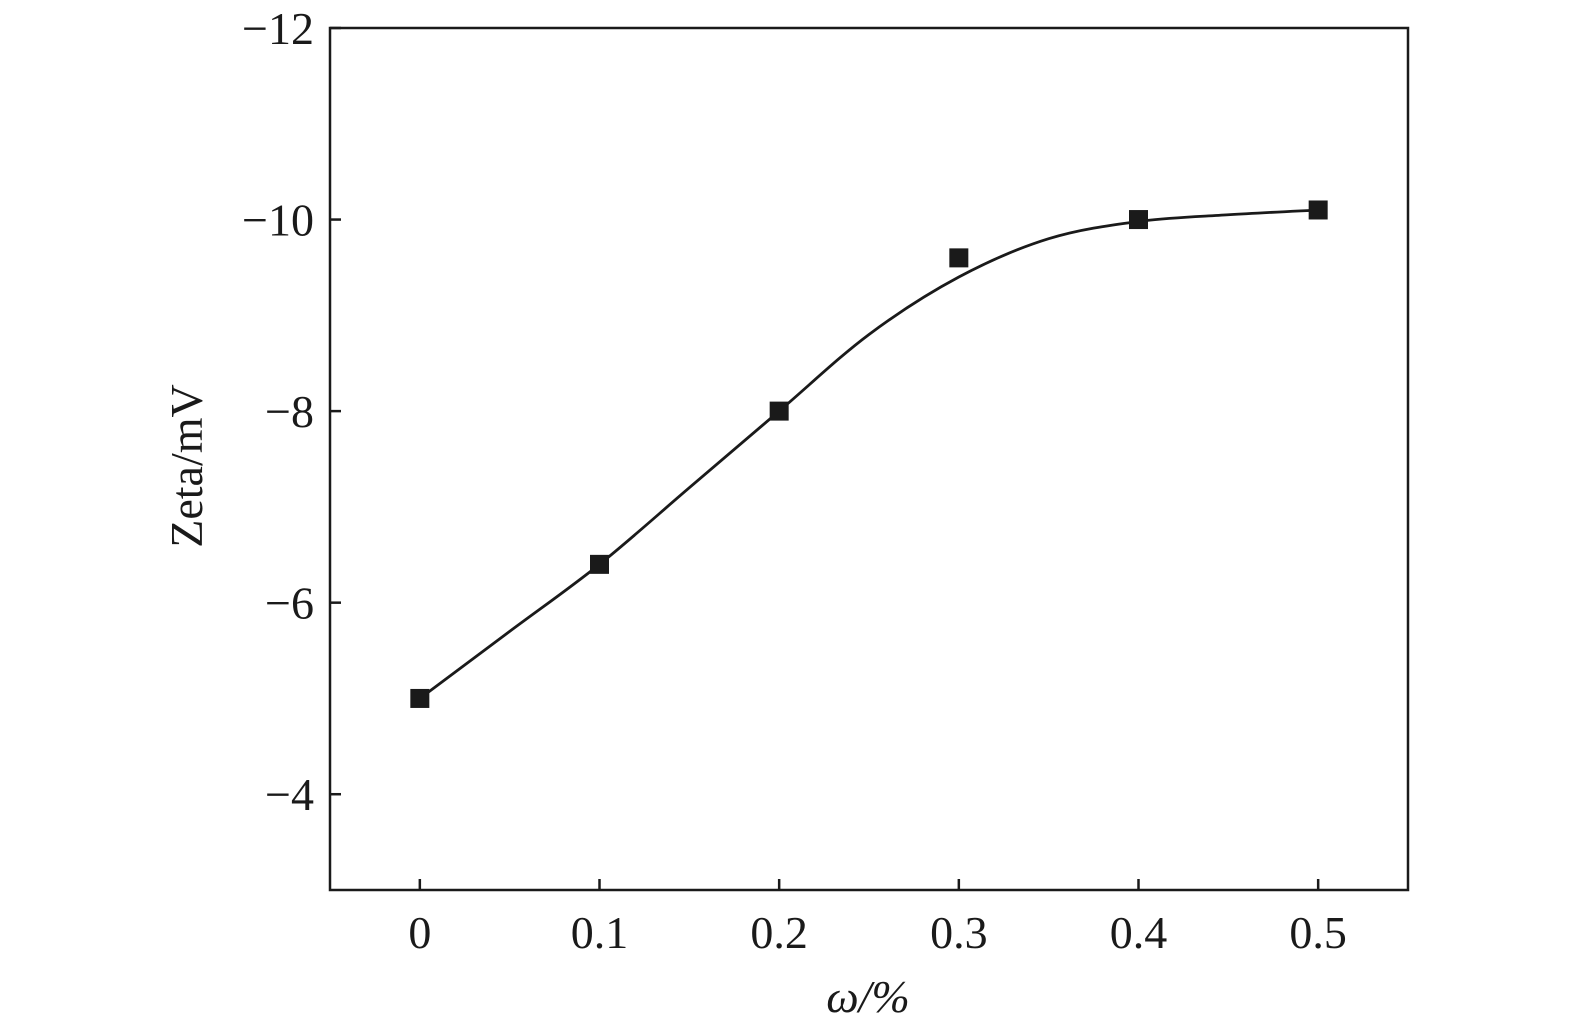 The image size is (1575, 1035). Describe the element at coordinates (600, 932) in the screenshot. I see `x-tick-label: 0.1` at that location.